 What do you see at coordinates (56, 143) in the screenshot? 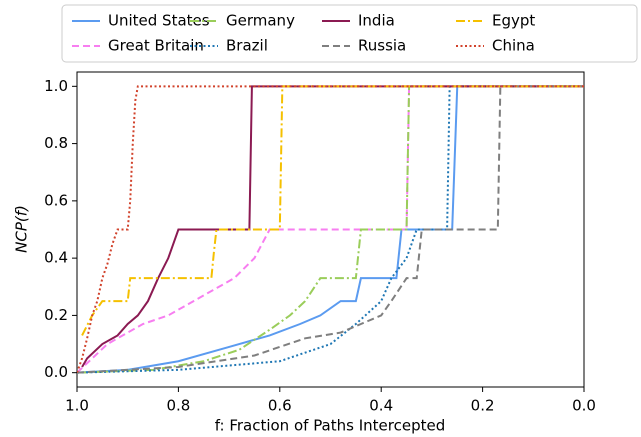
I see `y-tick-label: 0.8` at bounding box center [56, 143].